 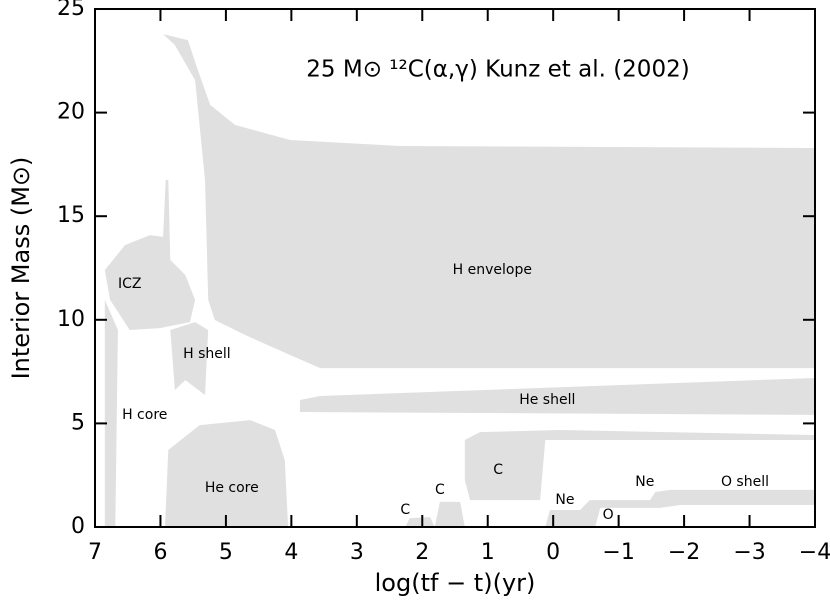 I want to click on region-label: He core, so click(x=232, y=488).